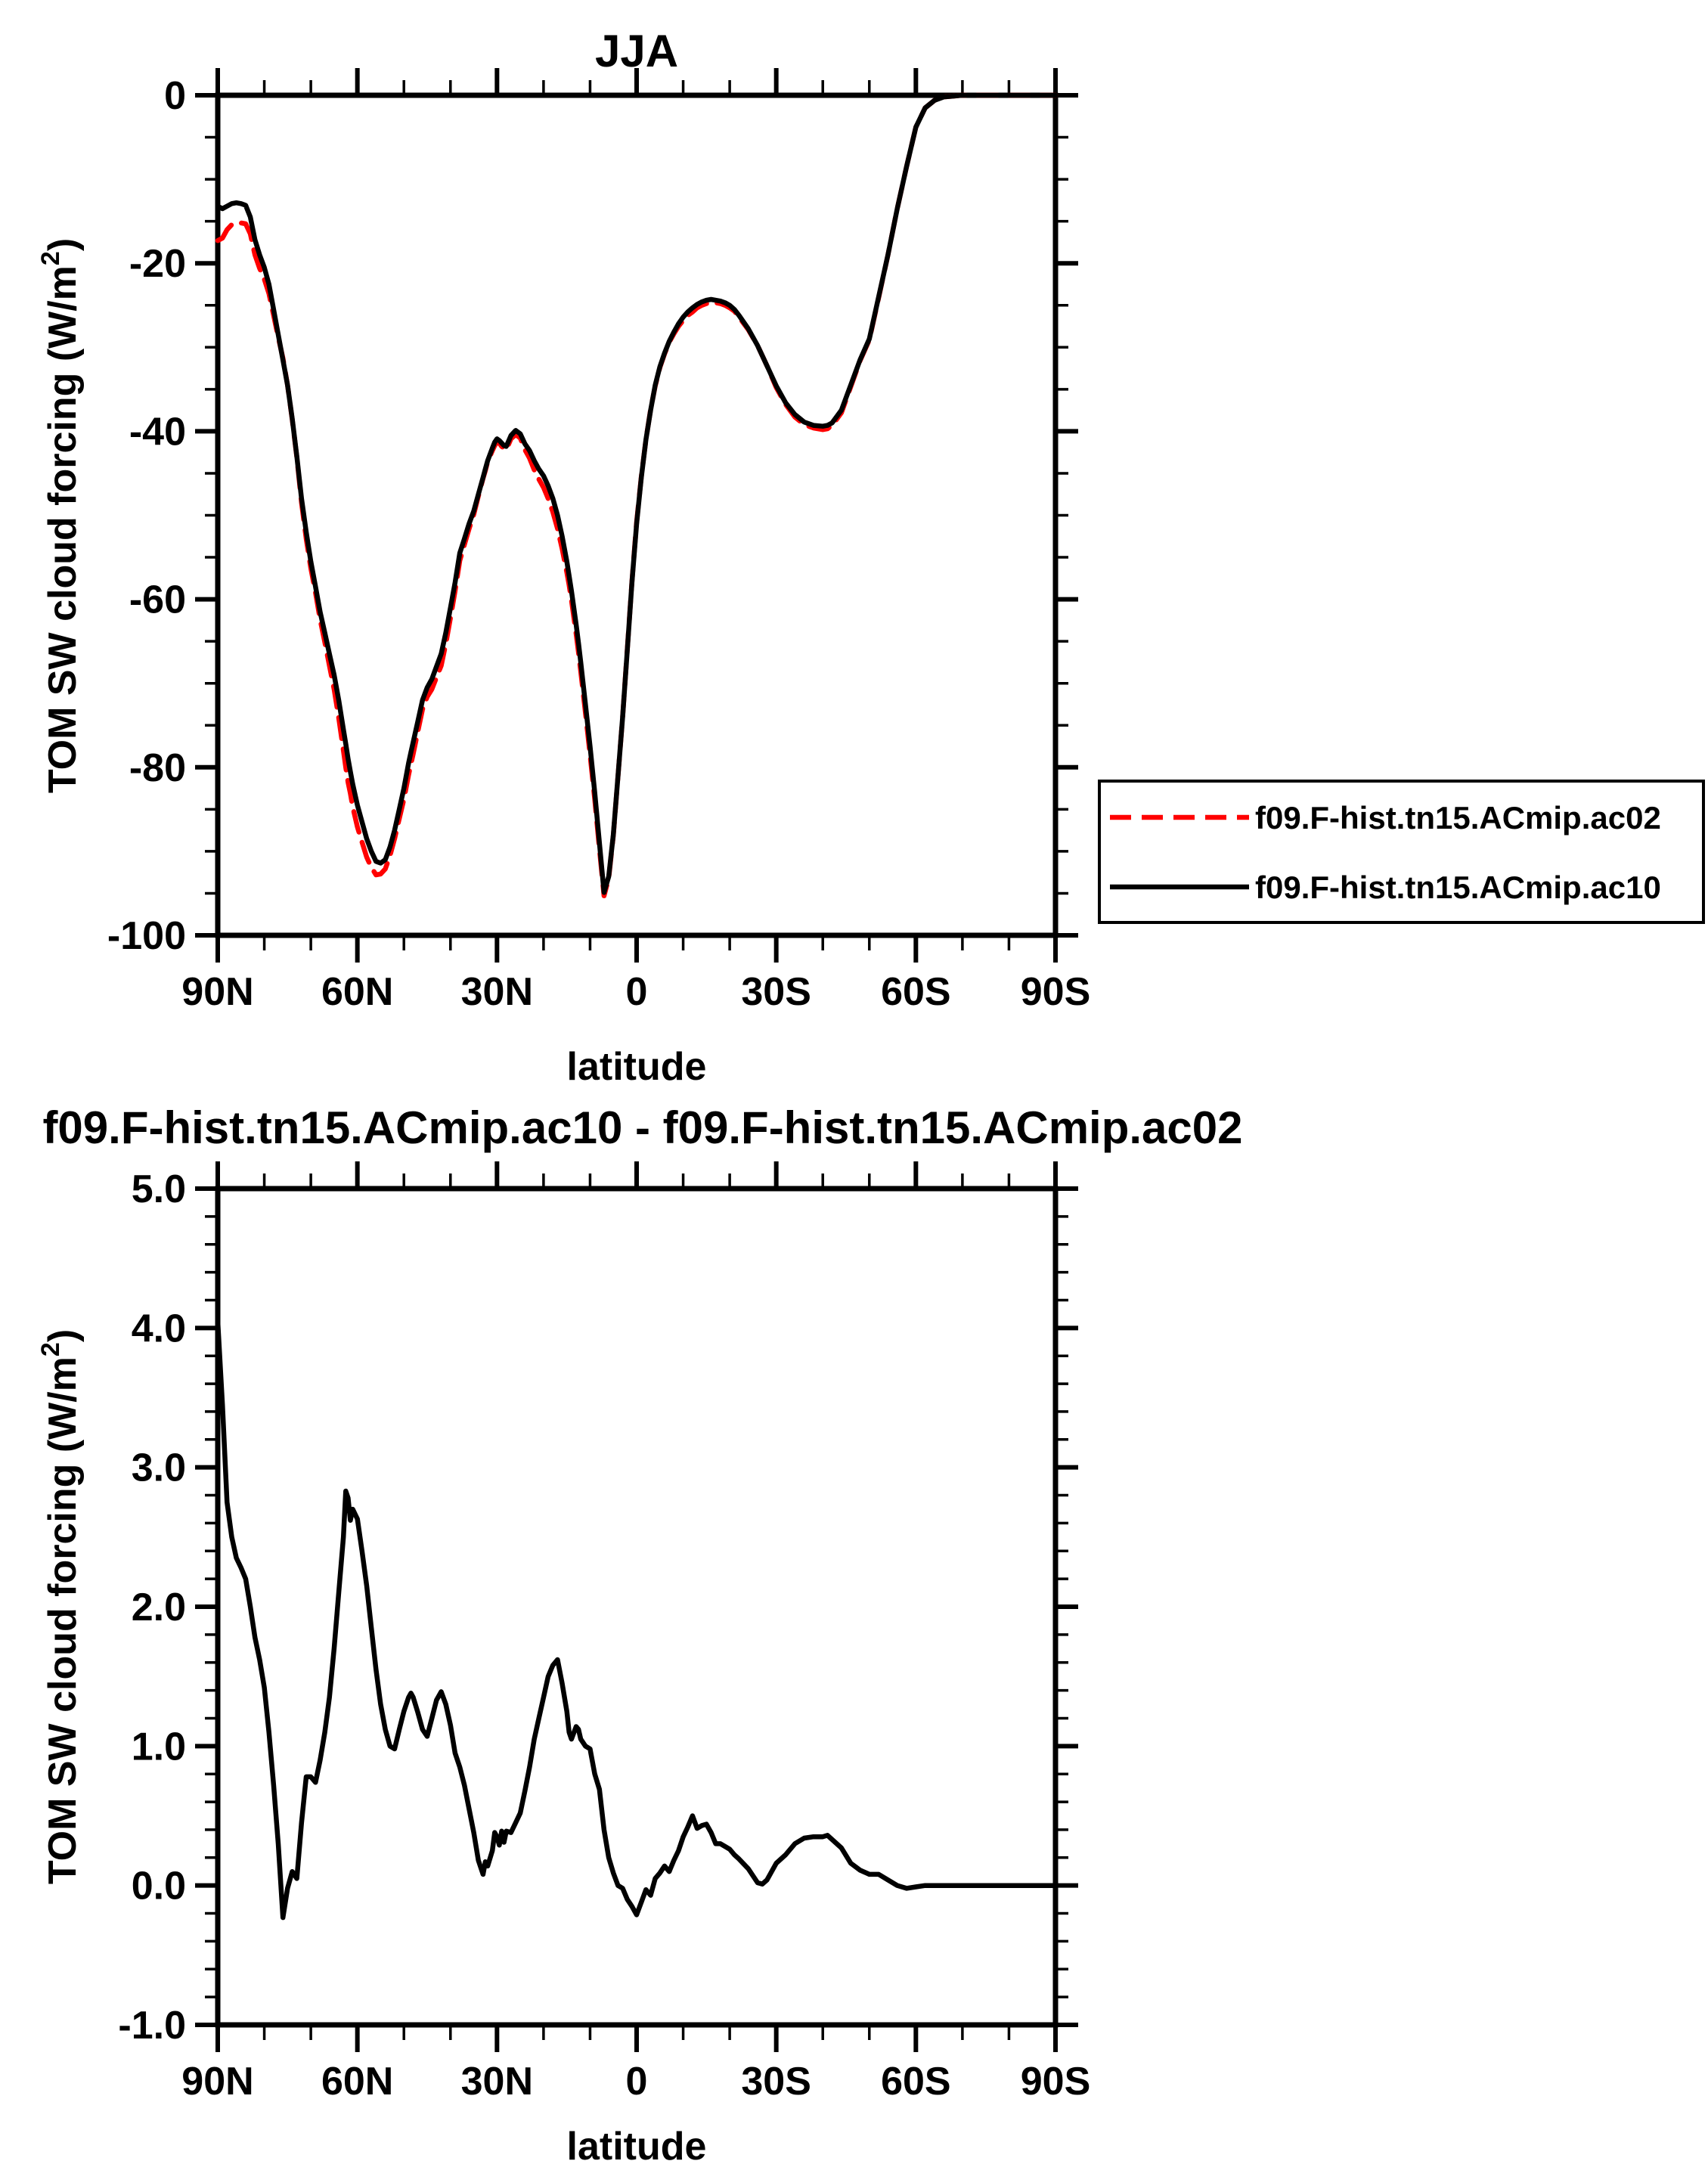 This screenshot has height=2164, width=1708. What do you see at coordinates (159, 1747) in the screenshot?
I see `y-tick-label: 1.0` at bounding box center [159, 1747].